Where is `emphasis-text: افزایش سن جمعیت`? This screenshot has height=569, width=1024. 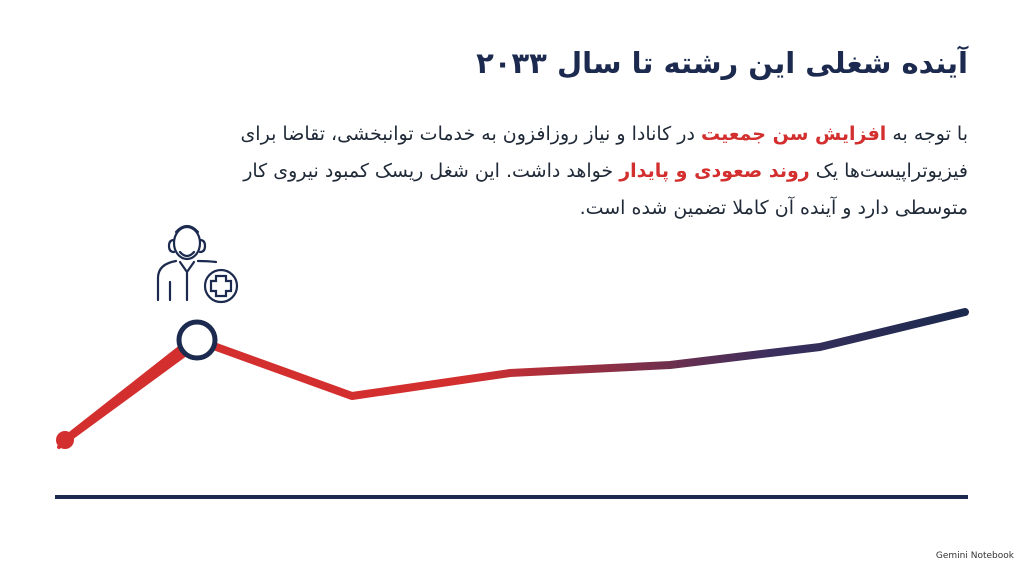 emphasis-text: افزایش سن جمعیت is located at coordinates (793, 134).